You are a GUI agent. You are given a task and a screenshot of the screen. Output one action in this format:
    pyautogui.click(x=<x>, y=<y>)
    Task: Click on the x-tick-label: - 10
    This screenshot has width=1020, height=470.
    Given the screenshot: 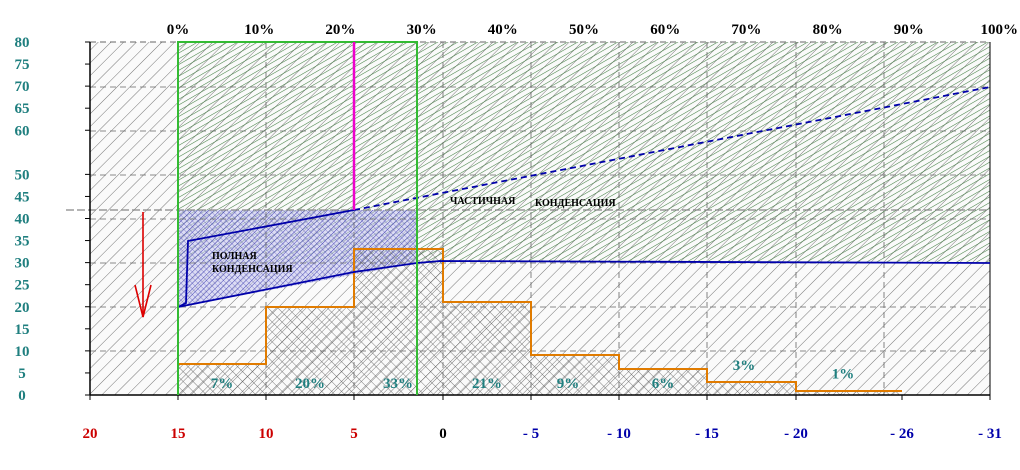 What is the action you would take?
    pyautogui.click(x=619, y=434)
    